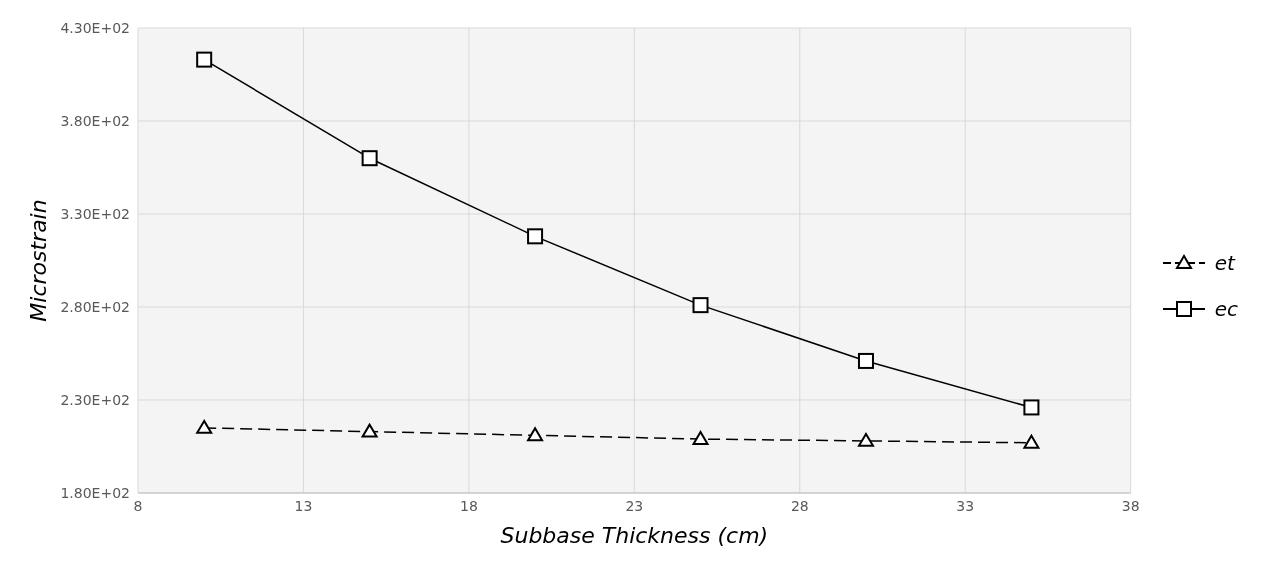  Describe the element at coordinates (634, 535) in the screenshot. I see `x-axis-title: Subbase Thickness (cm)` at that location.